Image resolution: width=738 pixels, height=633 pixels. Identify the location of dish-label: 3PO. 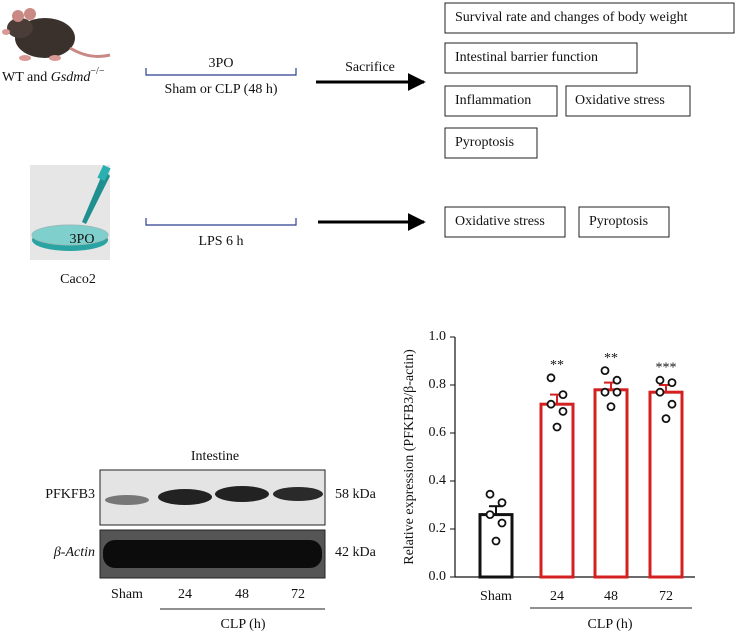
(82, 239).